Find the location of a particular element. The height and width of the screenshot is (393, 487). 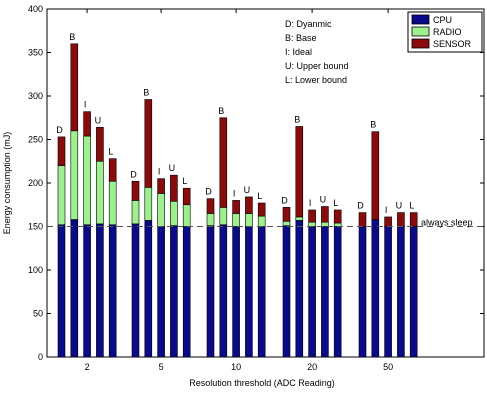

legend-swatch-cpu is located at coordinates (420, 19).